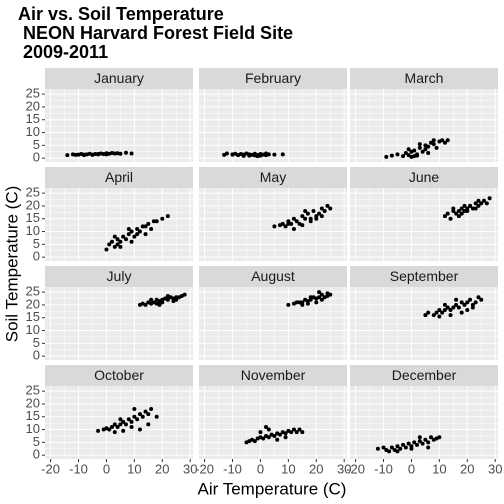  Describe the element at coordinates (36, 157) in the screenshot. I see `y-tick-label: 0` at that location.